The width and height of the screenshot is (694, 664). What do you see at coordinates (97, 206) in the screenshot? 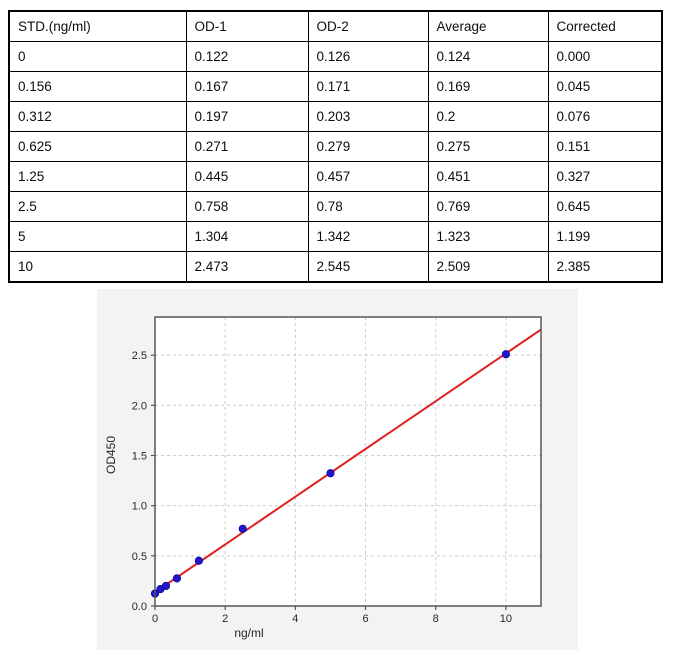
I see `table-cell: 2.5` at bounding box center [97, 206].